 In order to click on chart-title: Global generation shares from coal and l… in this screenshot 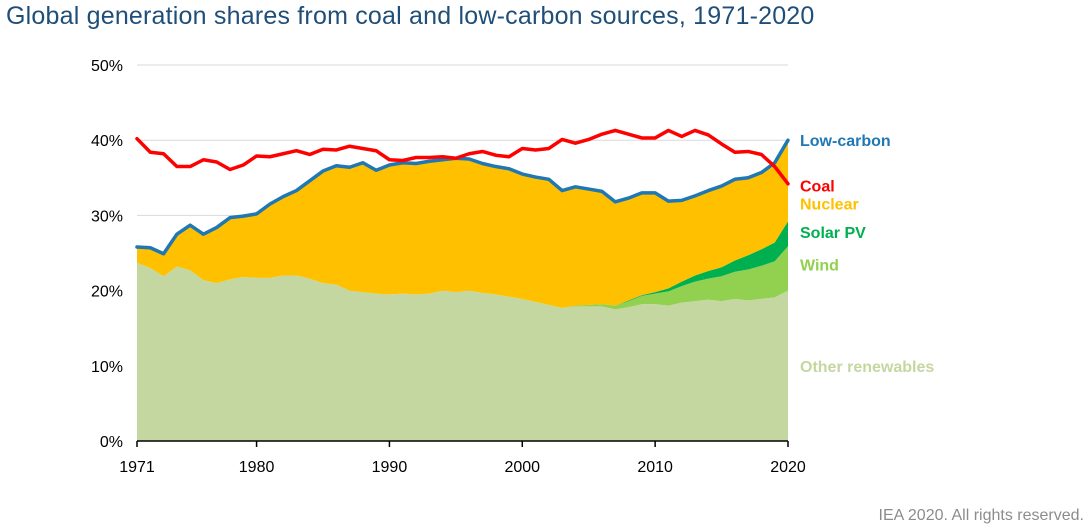, I will do `click(410, 16)`.